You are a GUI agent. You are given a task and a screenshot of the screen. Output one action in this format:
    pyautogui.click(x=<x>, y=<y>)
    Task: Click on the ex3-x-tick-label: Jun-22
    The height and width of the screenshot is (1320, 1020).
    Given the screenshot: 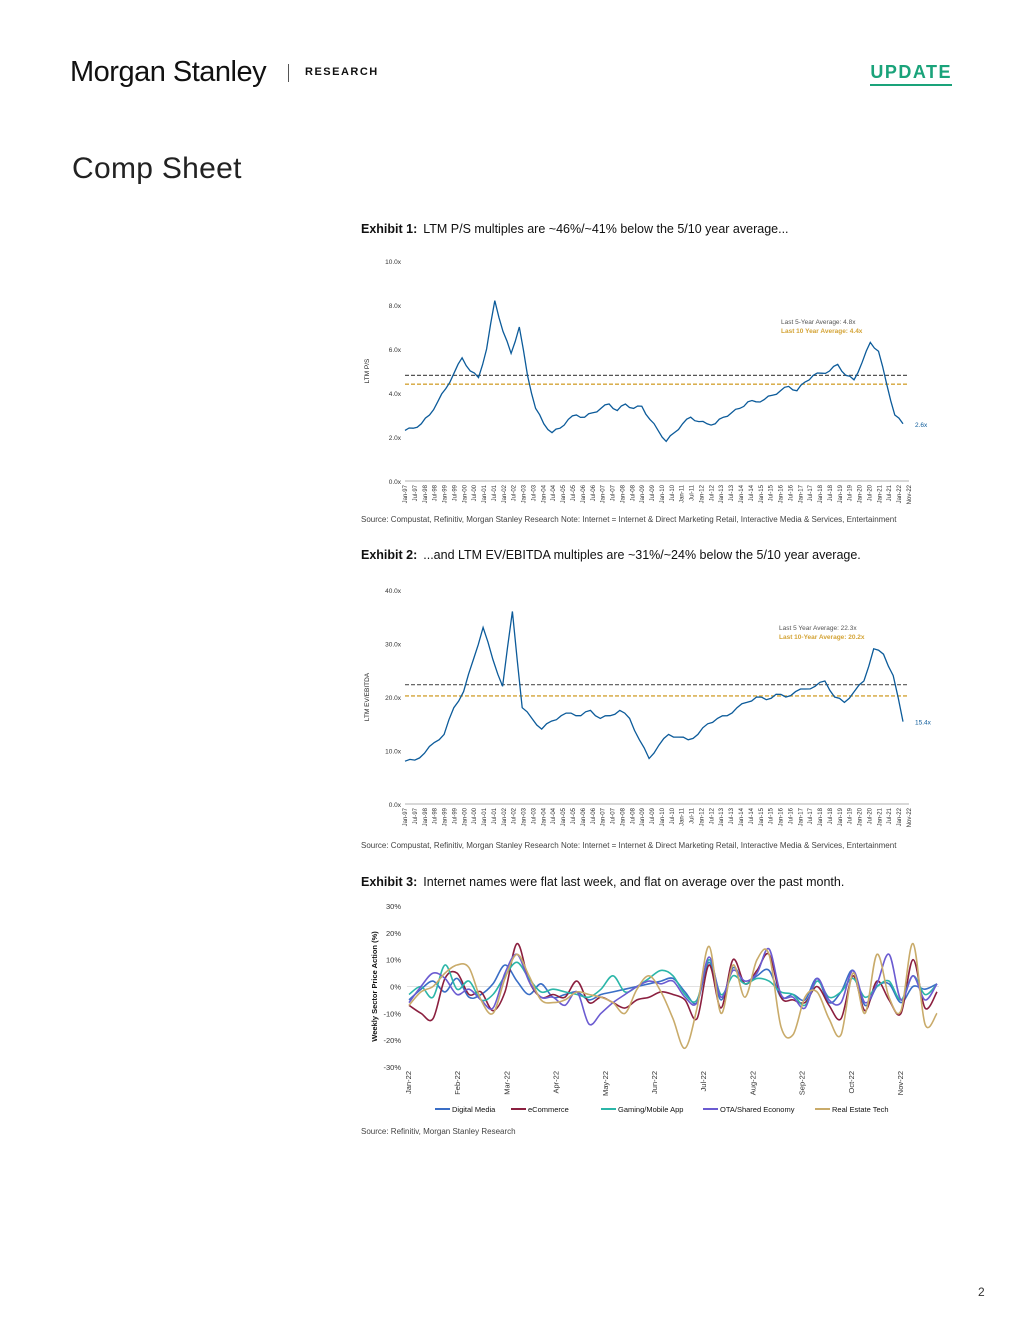 What is the action you would take?
    pyautogui.click(x=654, y=1082)
    